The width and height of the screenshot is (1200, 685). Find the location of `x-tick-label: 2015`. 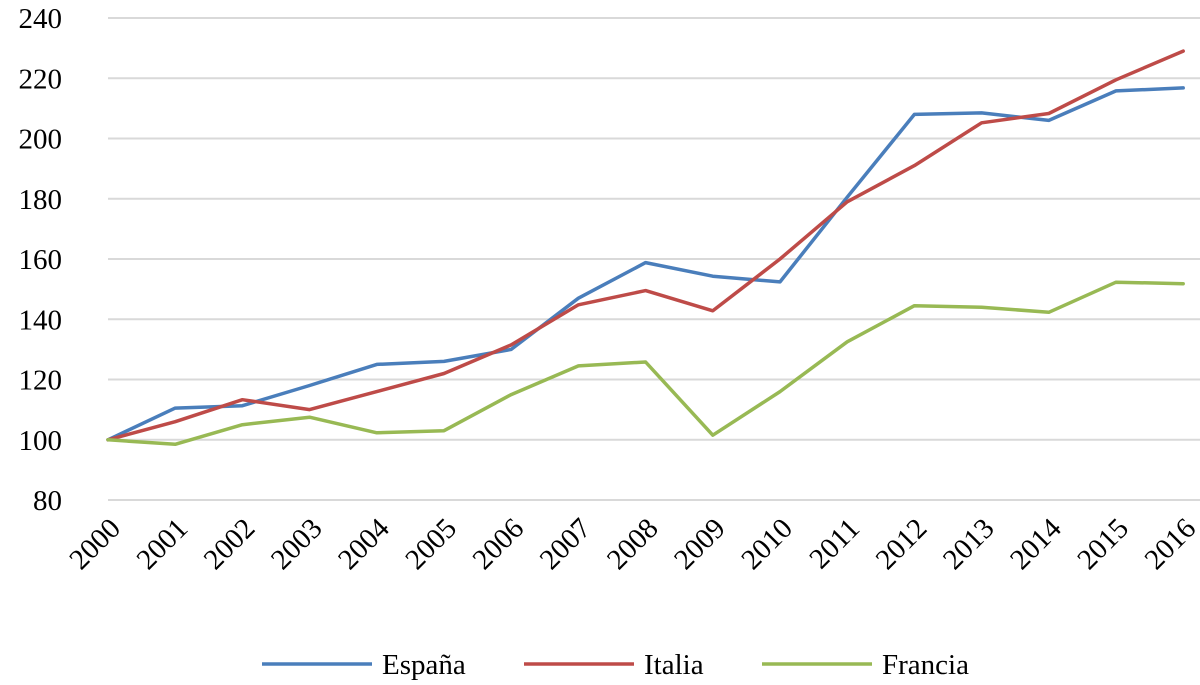

x-tick-label: 2015 is located at coordinates (1103, 544).